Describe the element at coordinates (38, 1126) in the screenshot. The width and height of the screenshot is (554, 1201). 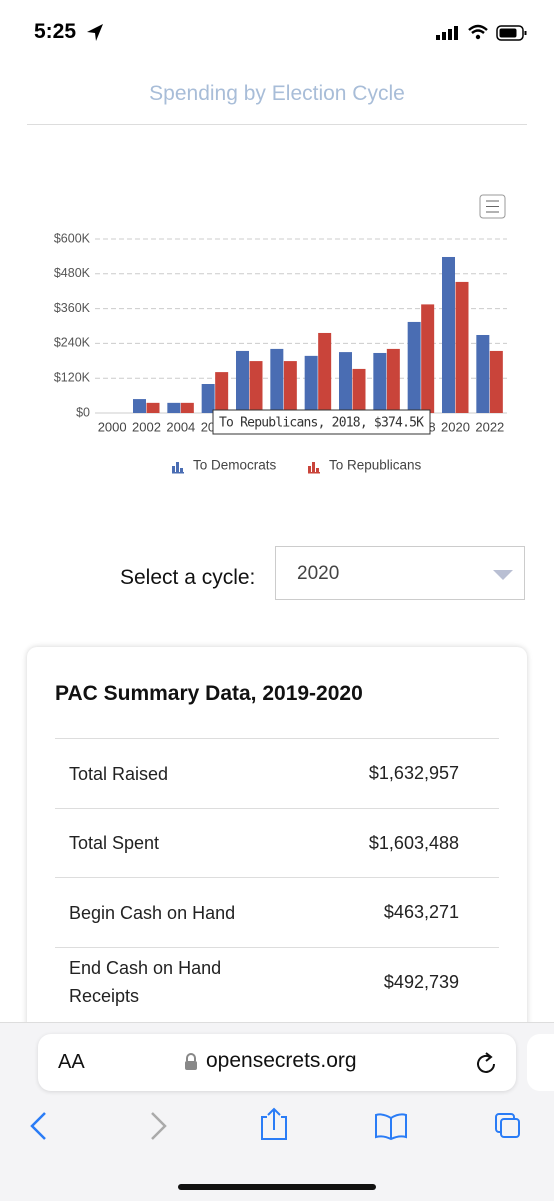
I see `back-button` at that location.